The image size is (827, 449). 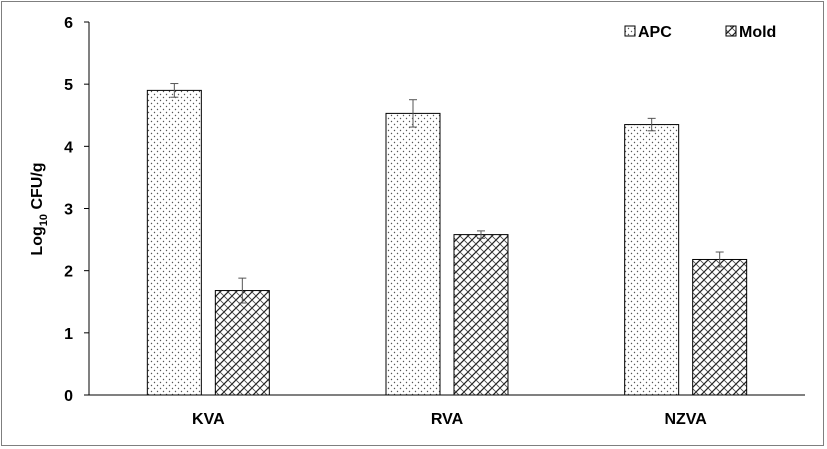 I want to click on legend: APC Mold, so click(x=700, y=32).